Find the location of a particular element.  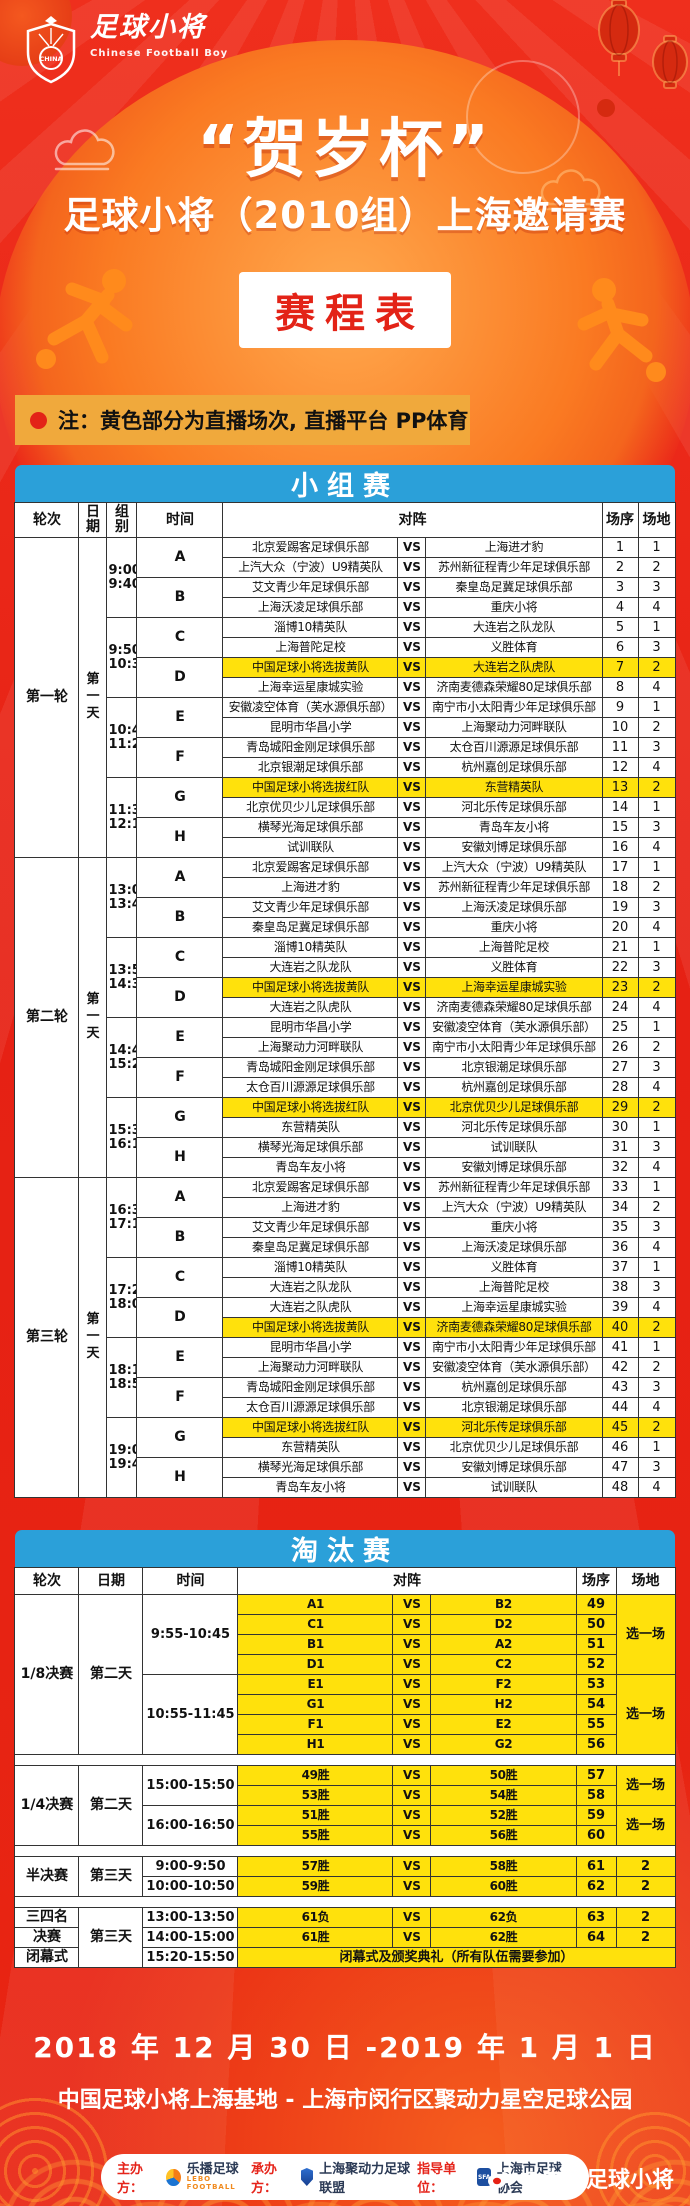

time-cell: 9:00-9:50 is located at coordinates (190, 1866).